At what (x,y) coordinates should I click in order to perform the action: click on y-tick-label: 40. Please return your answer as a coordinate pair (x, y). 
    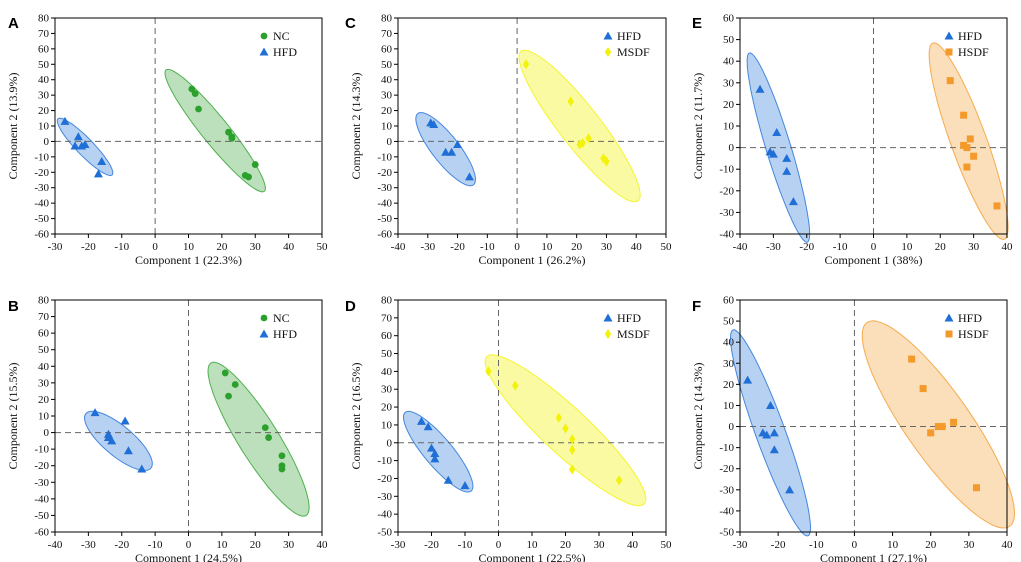
    Looking at the image, I should click on (729, 343).